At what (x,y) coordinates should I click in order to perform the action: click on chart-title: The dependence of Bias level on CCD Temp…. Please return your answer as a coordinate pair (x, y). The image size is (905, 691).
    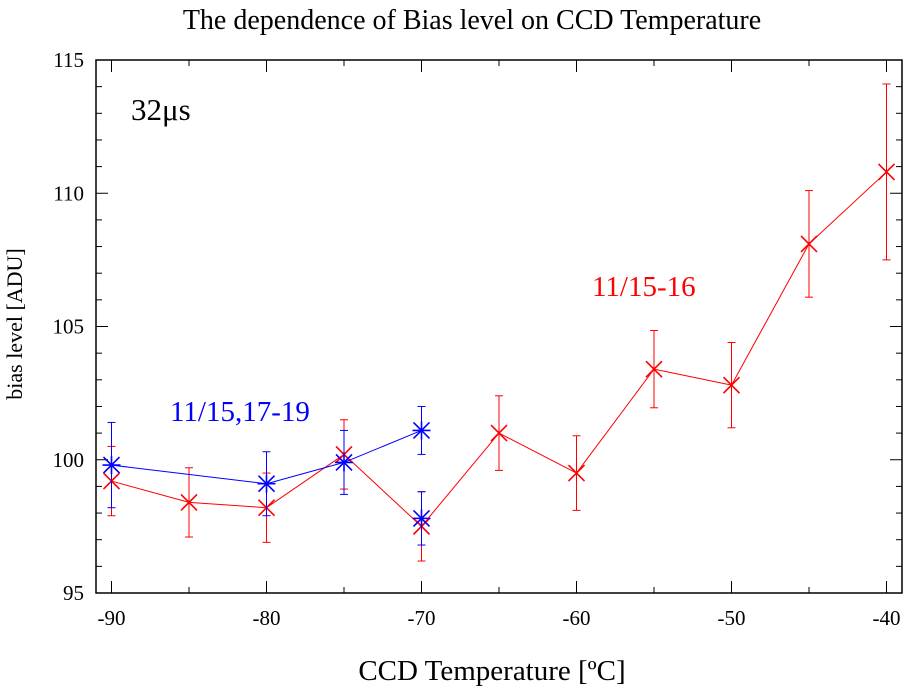
    Looking at the image, I should click on (472, 20).